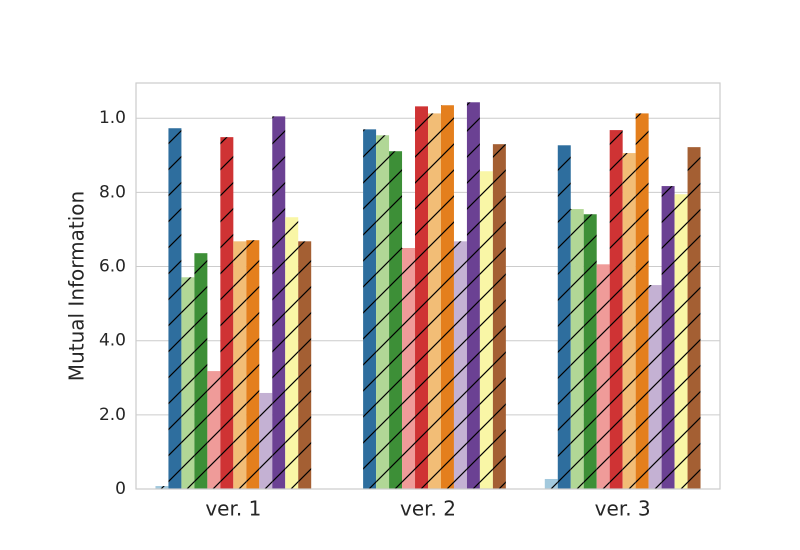  Describe the element at coordinates (112, 415) in the screenshot. I see `y-tick-label: 2.0` at that location.